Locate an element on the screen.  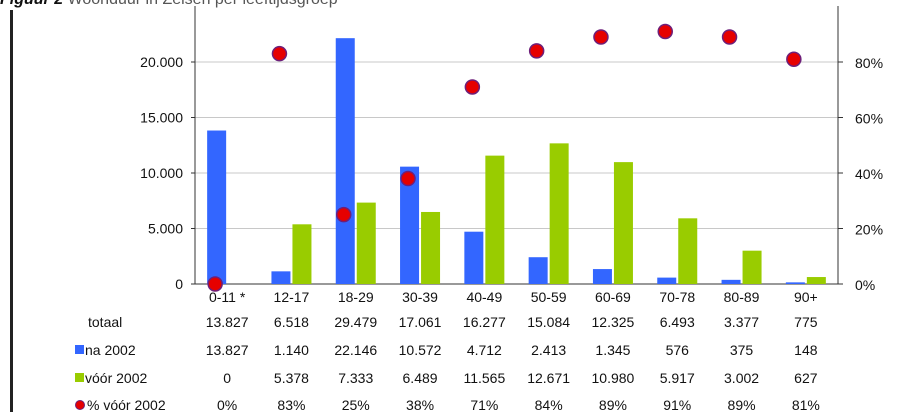
table-cell: 7.333 is located at coordinates (356, 378).